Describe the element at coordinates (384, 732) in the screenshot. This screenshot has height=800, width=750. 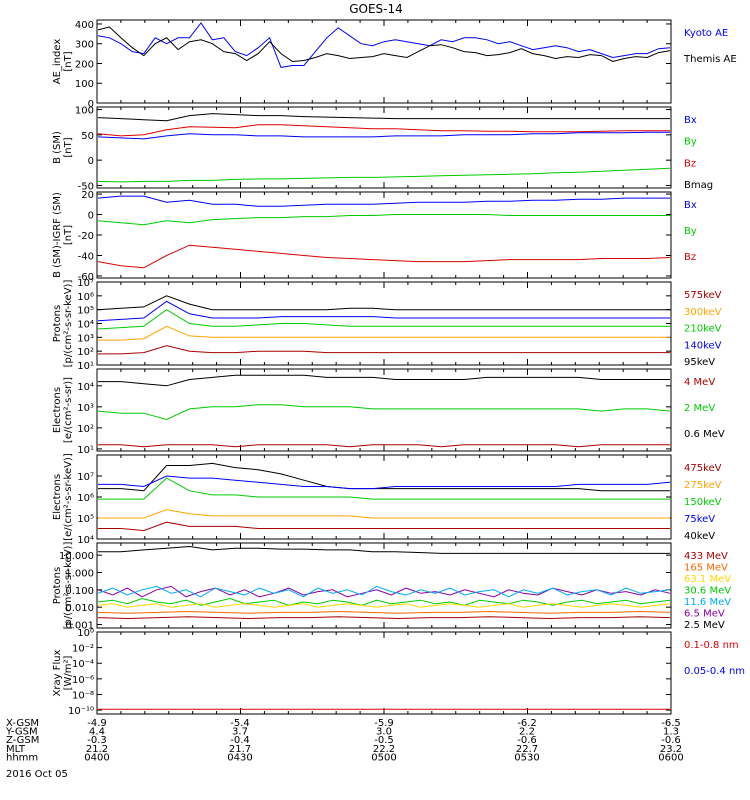
I see `footer-value: 3.0` at that location.